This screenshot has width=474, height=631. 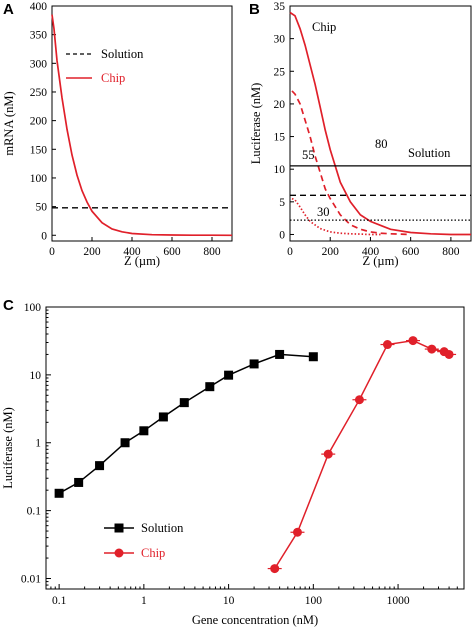 What do you see at coordinates (105, 66) in the screenshot?
I see `panel-a-legend: Solution Chip` at bounding box center [105, 66].